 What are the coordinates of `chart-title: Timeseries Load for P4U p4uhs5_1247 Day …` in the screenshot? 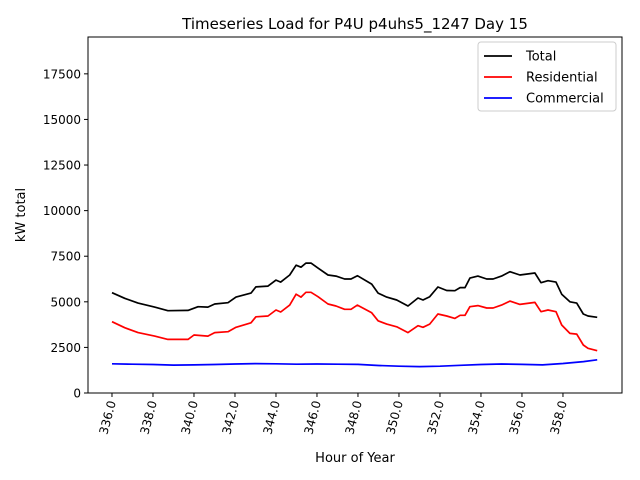 It's located at (354, 24).